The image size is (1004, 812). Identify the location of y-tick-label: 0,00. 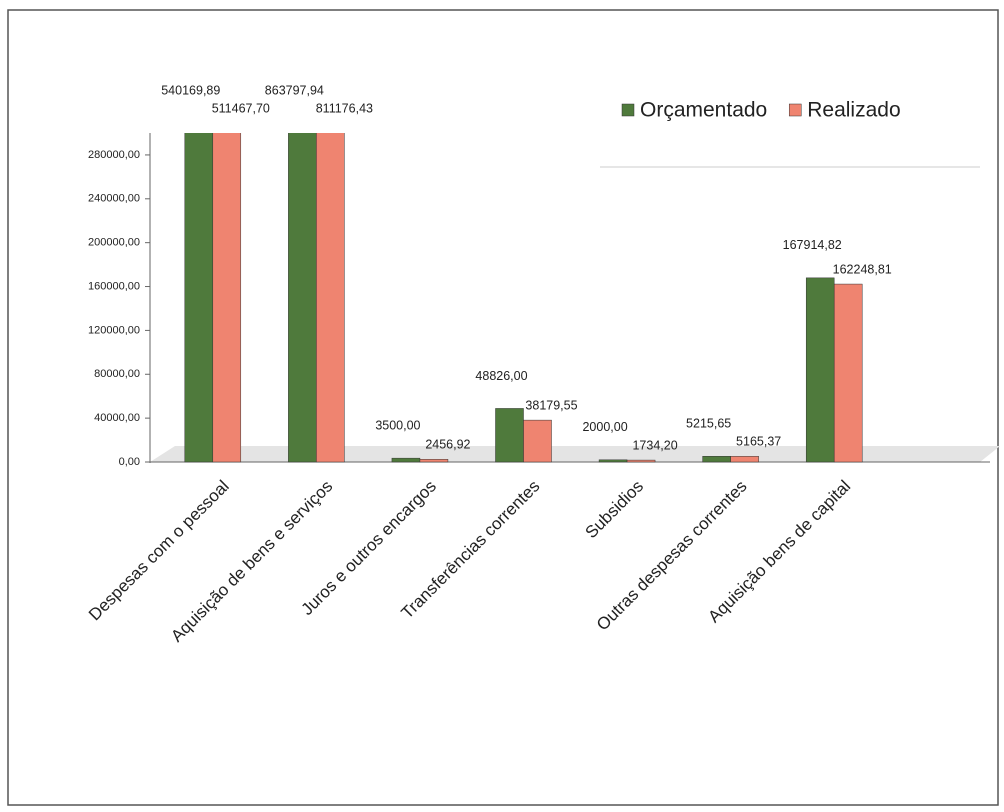
(129, 462).